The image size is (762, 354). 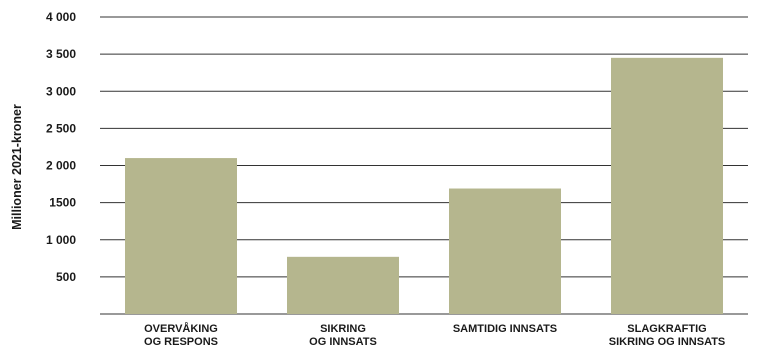 I want to click on y-tick-label: 3 500, so click(x=61, y=54).